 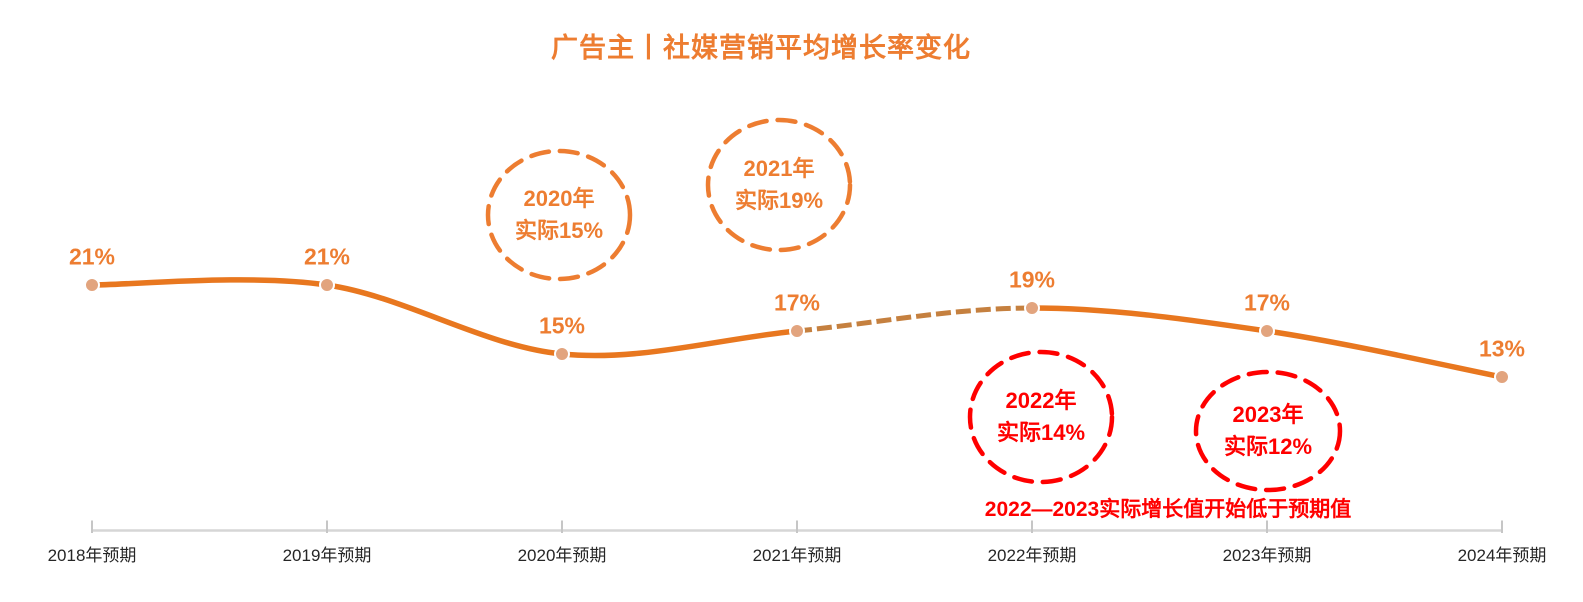 I want to click on trend-line-expected-left, so click(x=444, y=318).